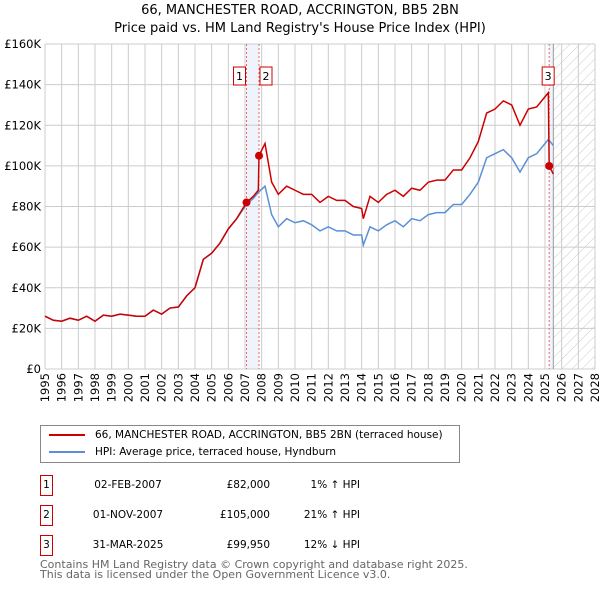 This screenshot has height=590, width=600. Describe the element at coordinates (27, 207) in the screenshot. I see `y-tick-label: £80K` at that location.